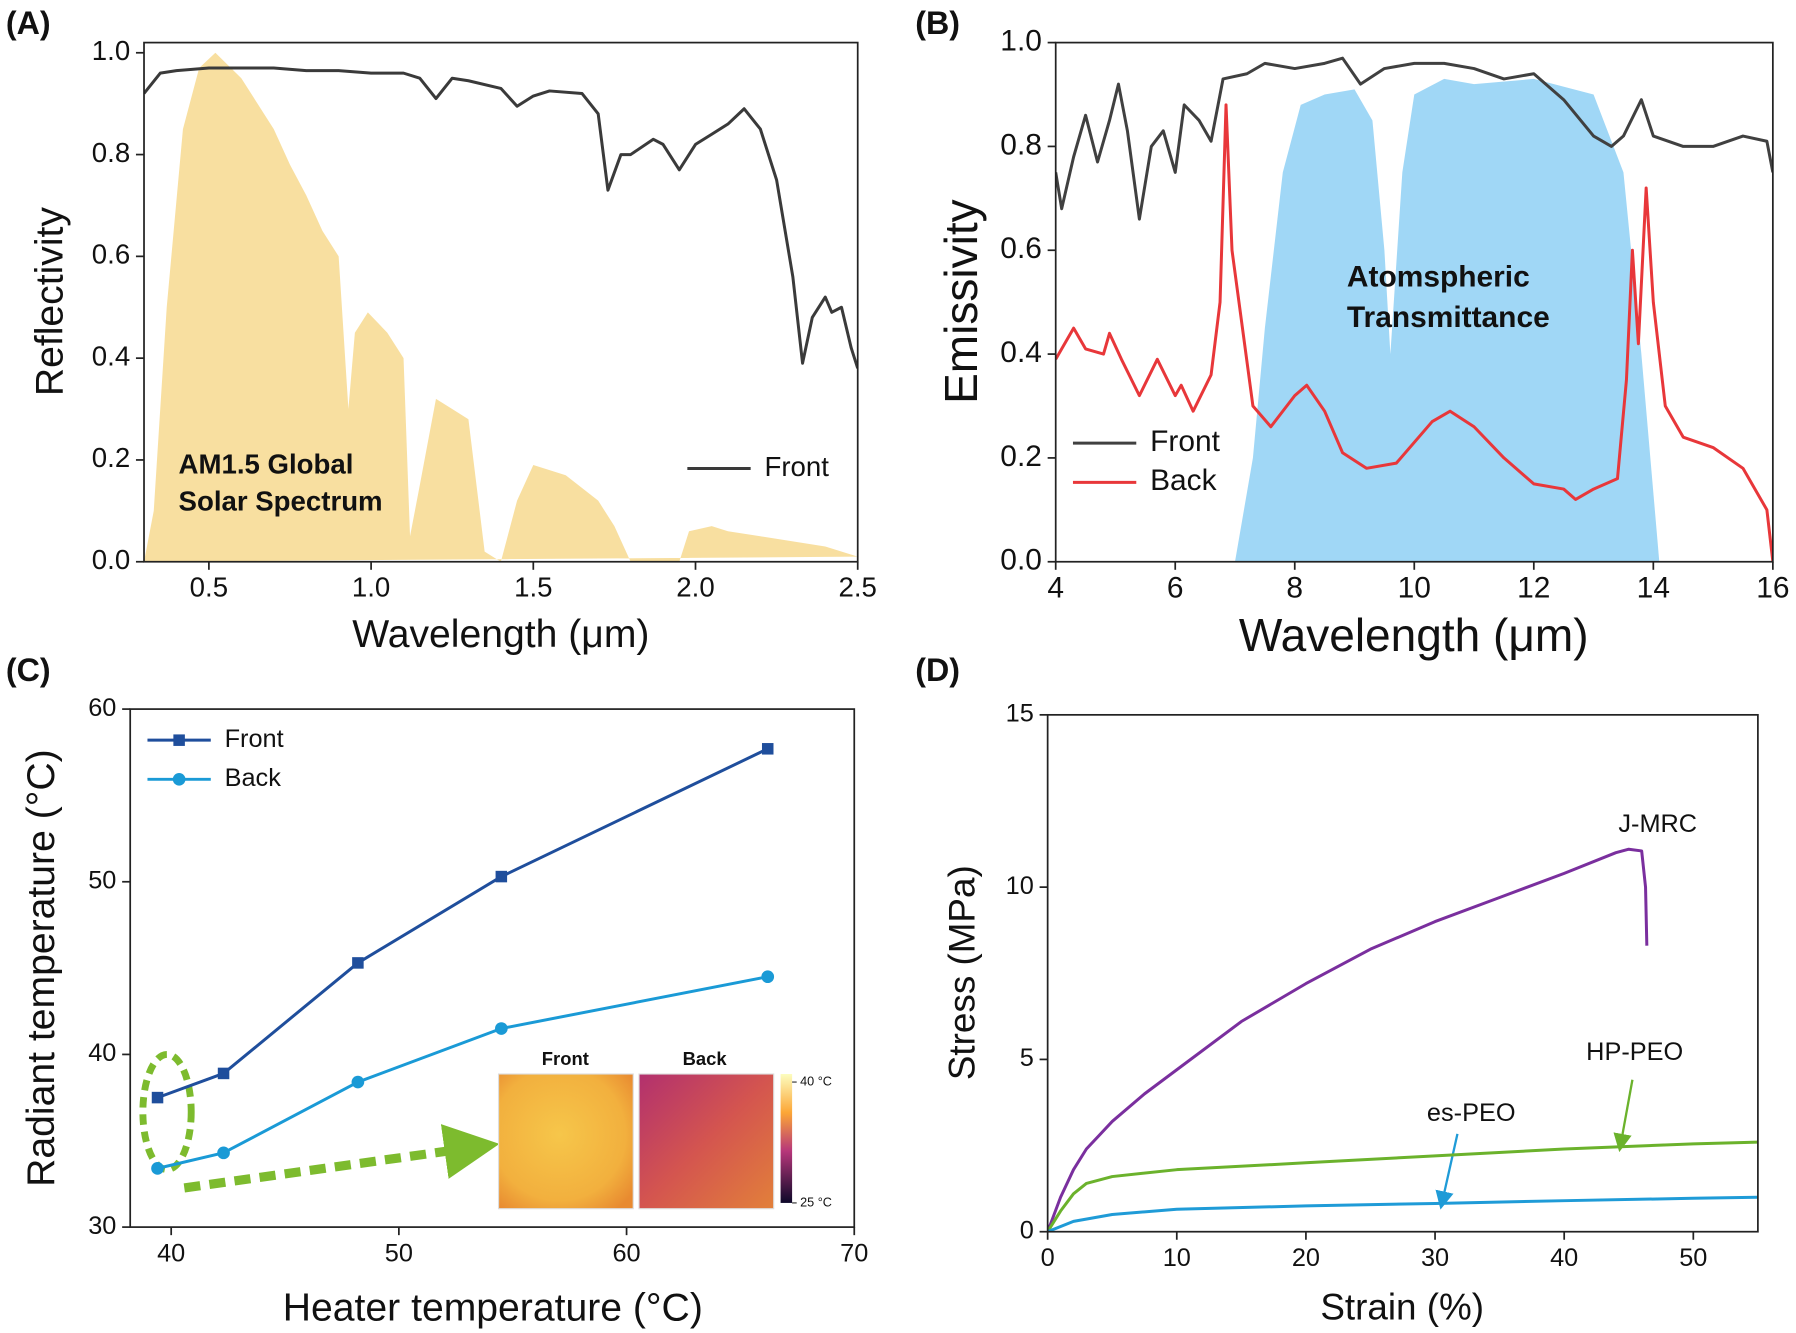 Image resolution: width=1796 pixels, height=1333 pixels. What do you see at coordinates (706, 1141) in the screenshot?
I see `thermal-image-back` at bounding box center [706, 1141].